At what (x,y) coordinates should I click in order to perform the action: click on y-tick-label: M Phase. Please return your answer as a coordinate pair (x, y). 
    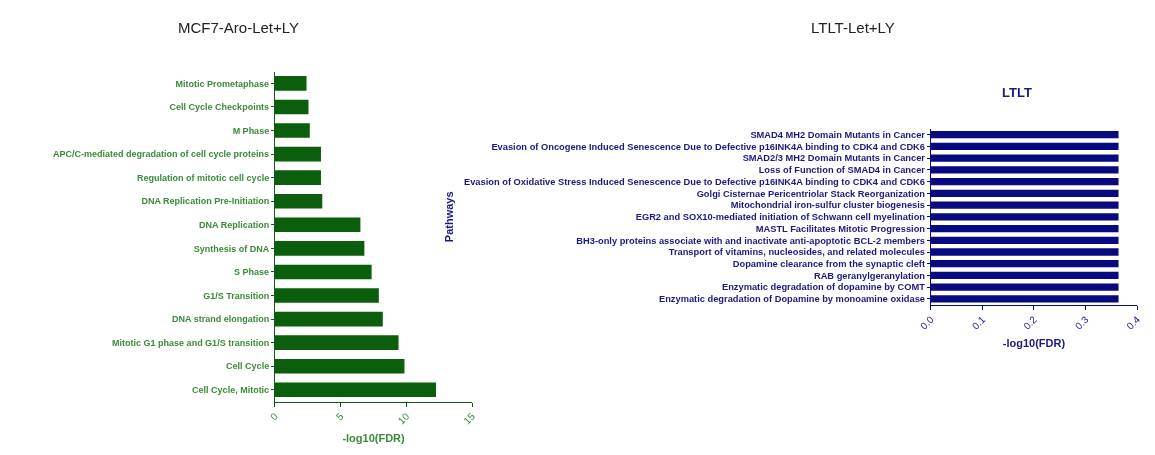
    Looking at the image, I should click on (251, 130).